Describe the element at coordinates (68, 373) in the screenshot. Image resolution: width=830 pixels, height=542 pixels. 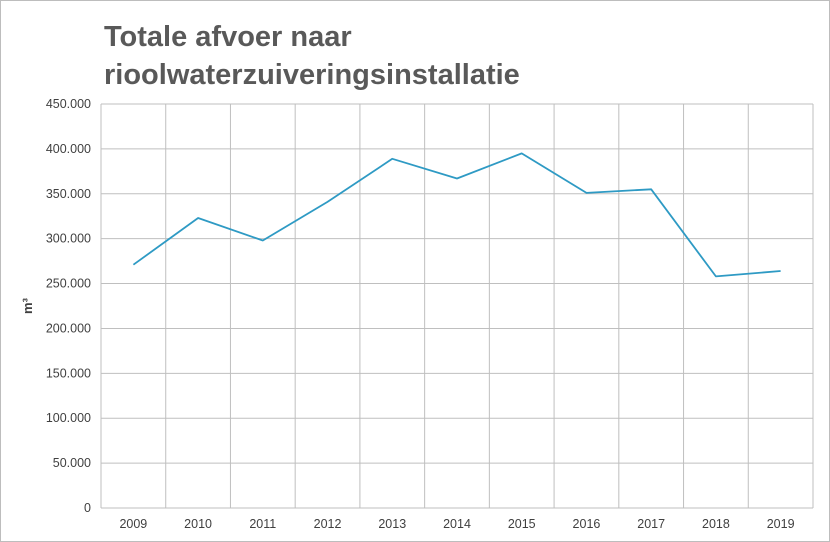
I see `y-tick-label: 150.000` at that location.